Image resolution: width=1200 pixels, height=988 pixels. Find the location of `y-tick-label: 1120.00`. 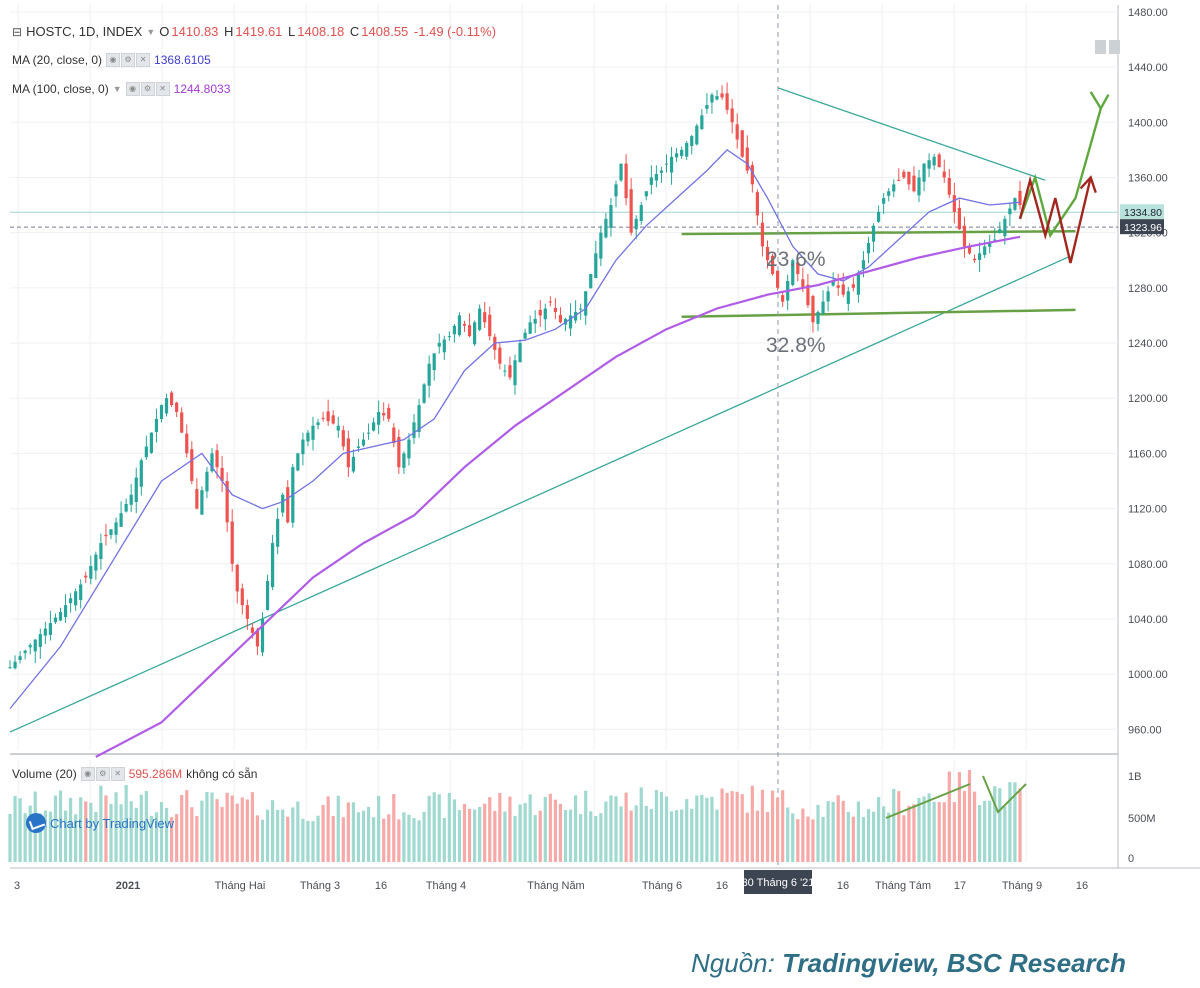

y-tick-label: 1120.00 is located at coordinates (1147, 510).